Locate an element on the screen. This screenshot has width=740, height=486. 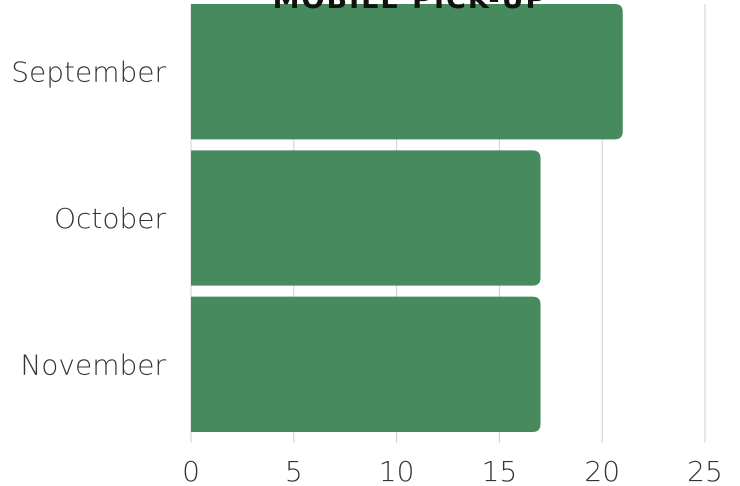
x-tick-label: 20 is located at coordinates (602, 470).